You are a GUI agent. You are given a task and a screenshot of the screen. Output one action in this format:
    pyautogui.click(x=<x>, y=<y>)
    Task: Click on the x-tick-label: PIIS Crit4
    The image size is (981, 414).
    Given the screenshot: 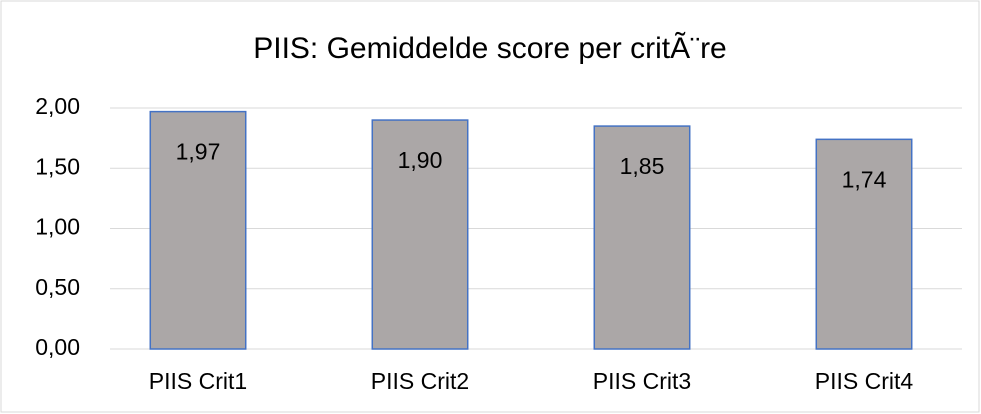 What is the action you would take?
    pyautogui.click(x=864, y=381)
    